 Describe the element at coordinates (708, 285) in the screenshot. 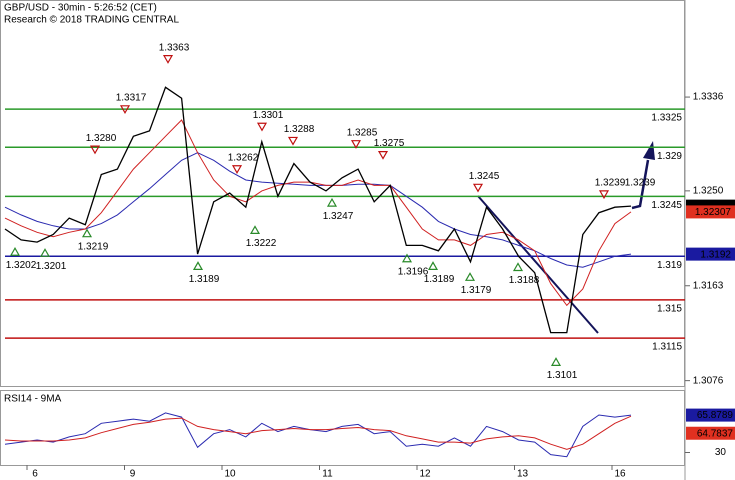

I see `y-tick-label: 1.3163` at that location.